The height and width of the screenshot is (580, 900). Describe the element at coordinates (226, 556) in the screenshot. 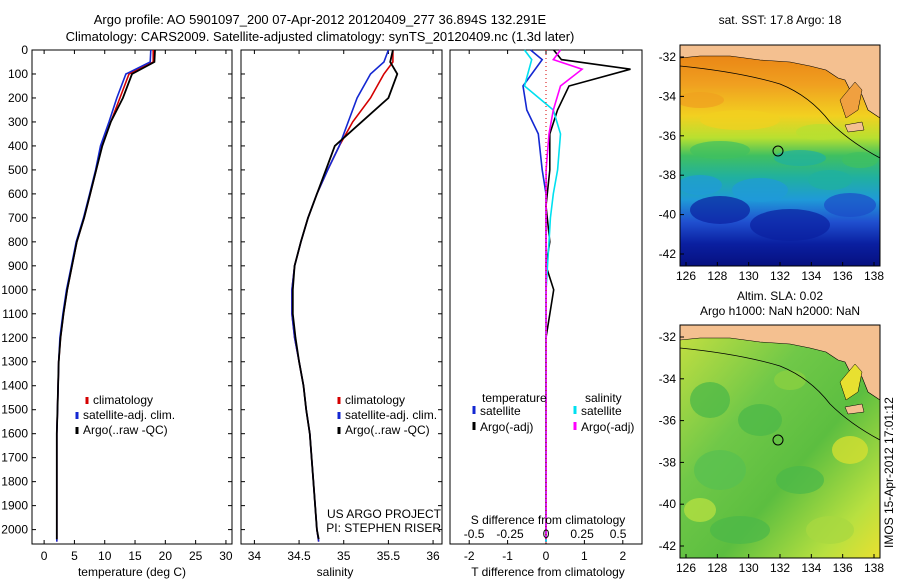

I see `x-tick-label: 30` at that location.